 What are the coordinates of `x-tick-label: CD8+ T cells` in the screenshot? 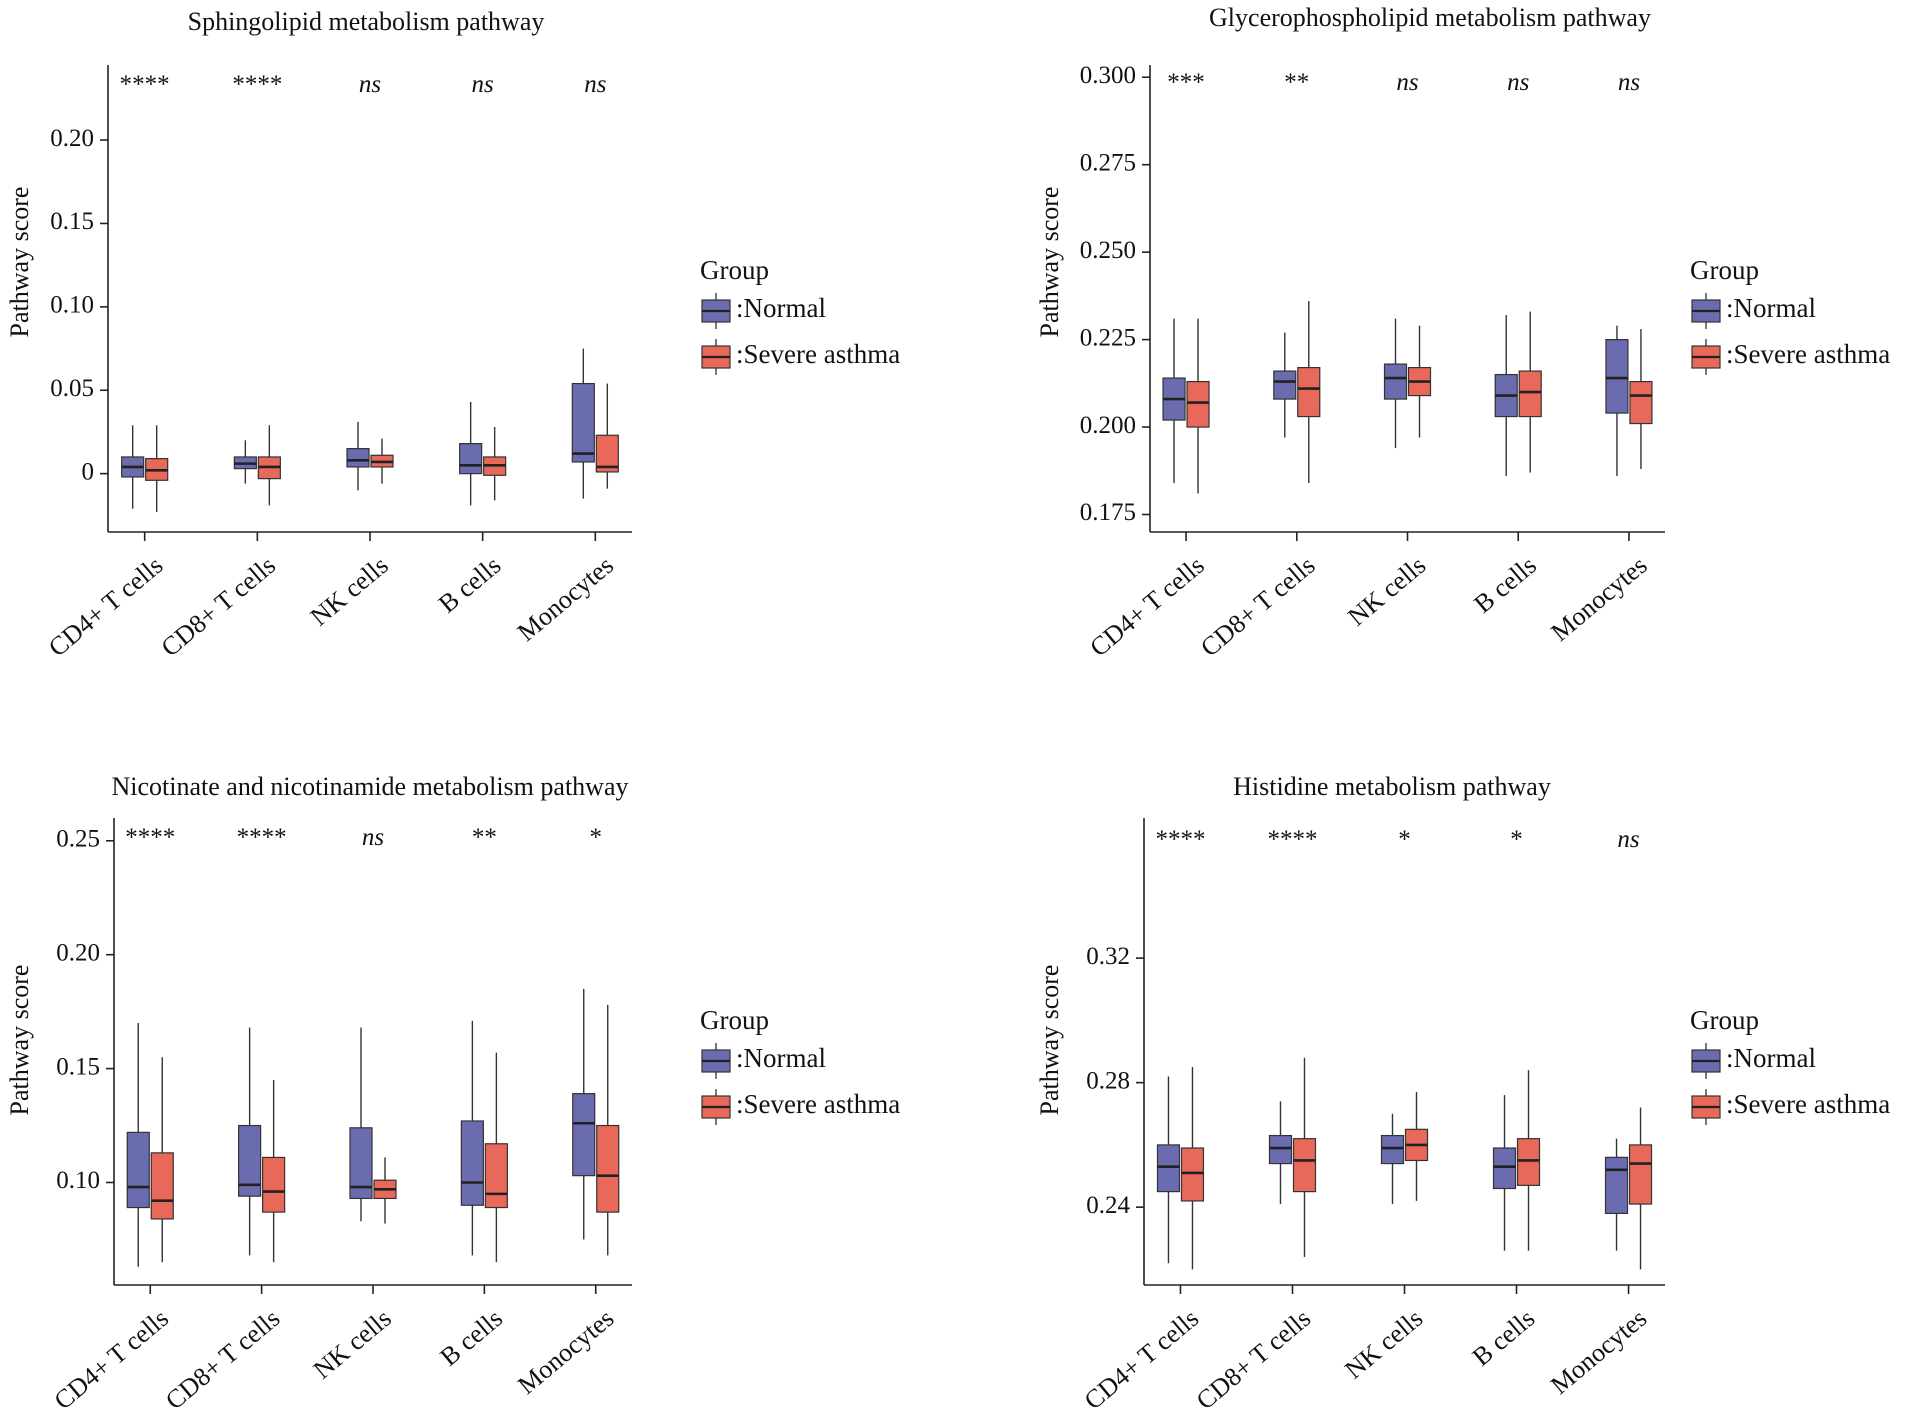 It's located at (222, 1359).